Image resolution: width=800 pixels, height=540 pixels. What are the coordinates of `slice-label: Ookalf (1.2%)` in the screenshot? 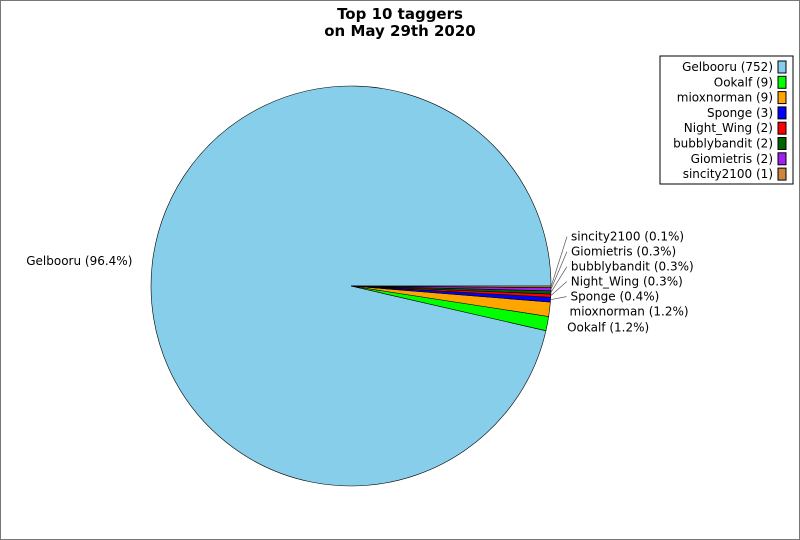 It's located at (608, 327).